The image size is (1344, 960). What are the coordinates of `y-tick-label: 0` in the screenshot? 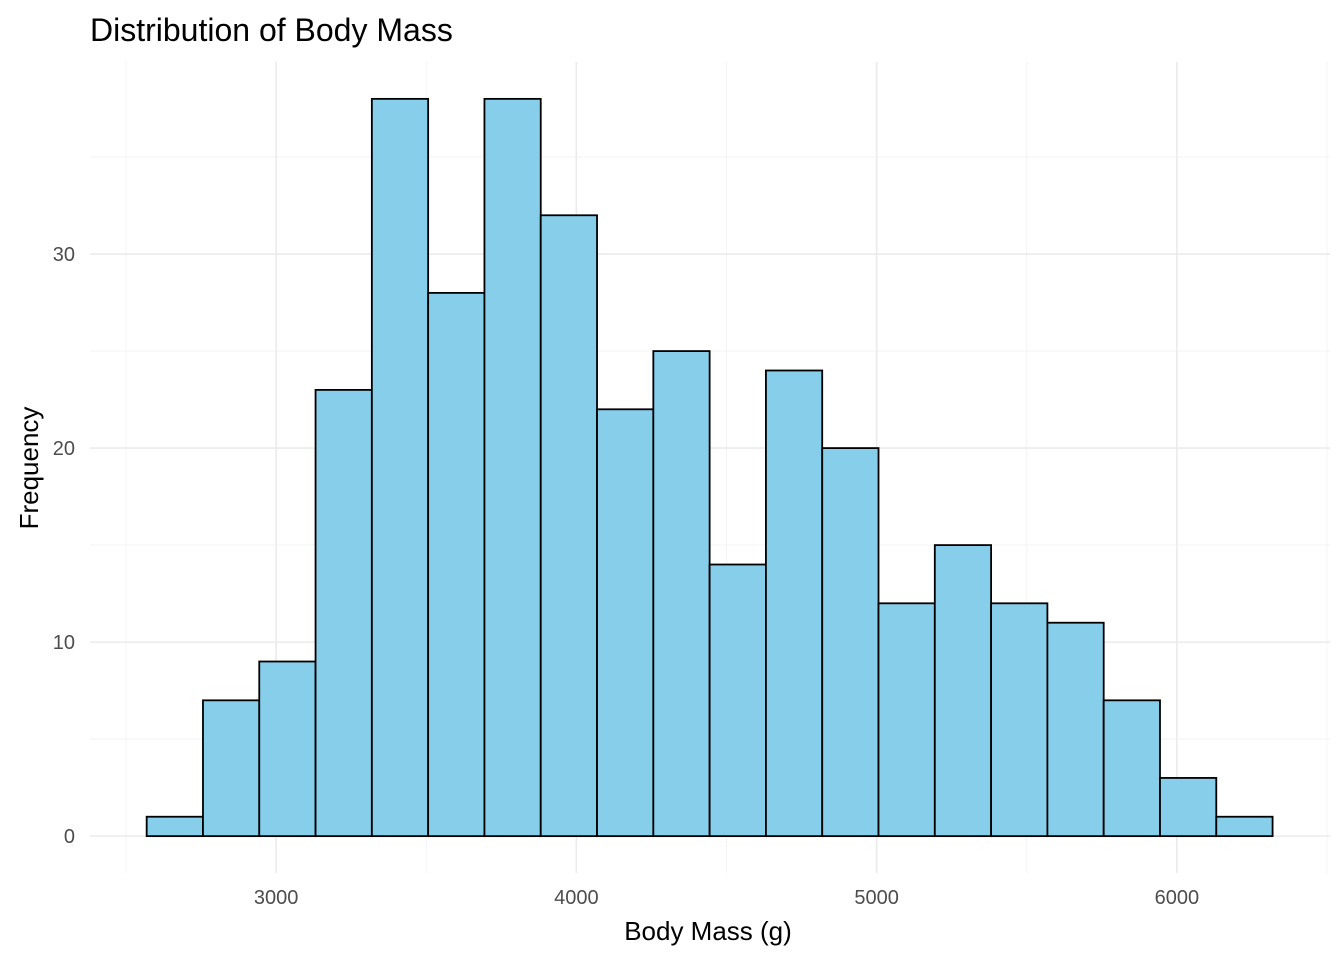 It's located at (69, 837).